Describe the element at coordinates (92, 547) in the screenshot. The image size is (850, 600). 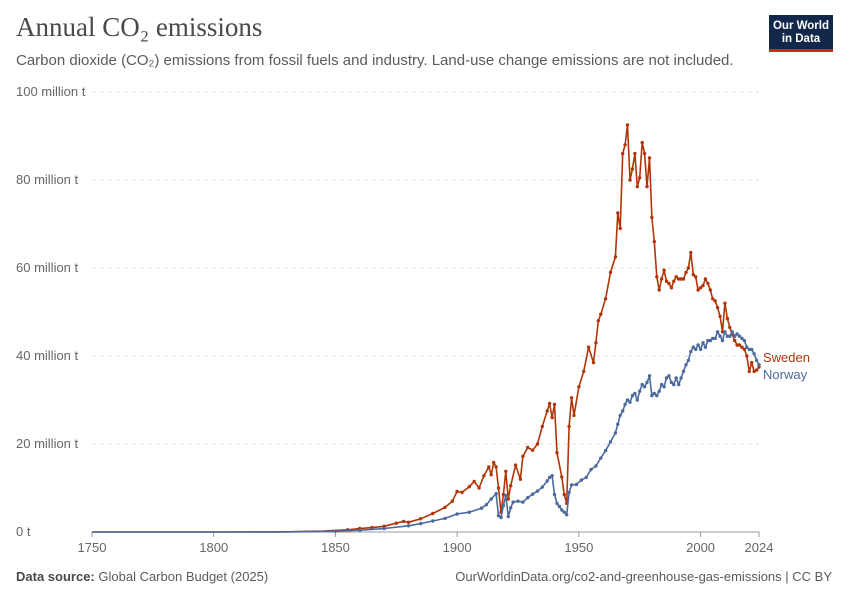
I see `x-tick-label: 1750` at that location.